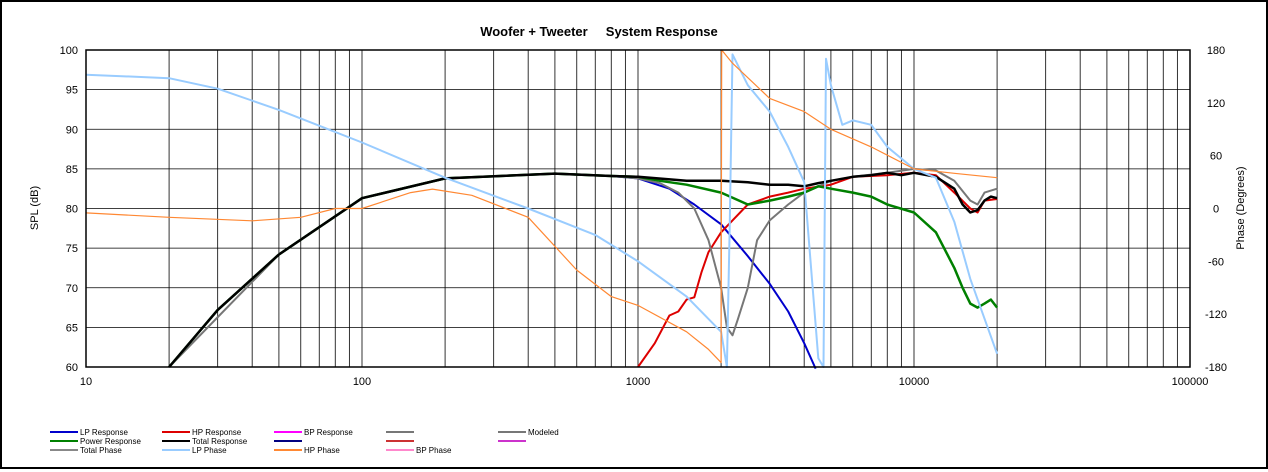  What do you see at coordinates (599, 31) in the screenshot?
I see `chart-title: Woofer + Tweeter System Response` at bounding box center [599, 31].